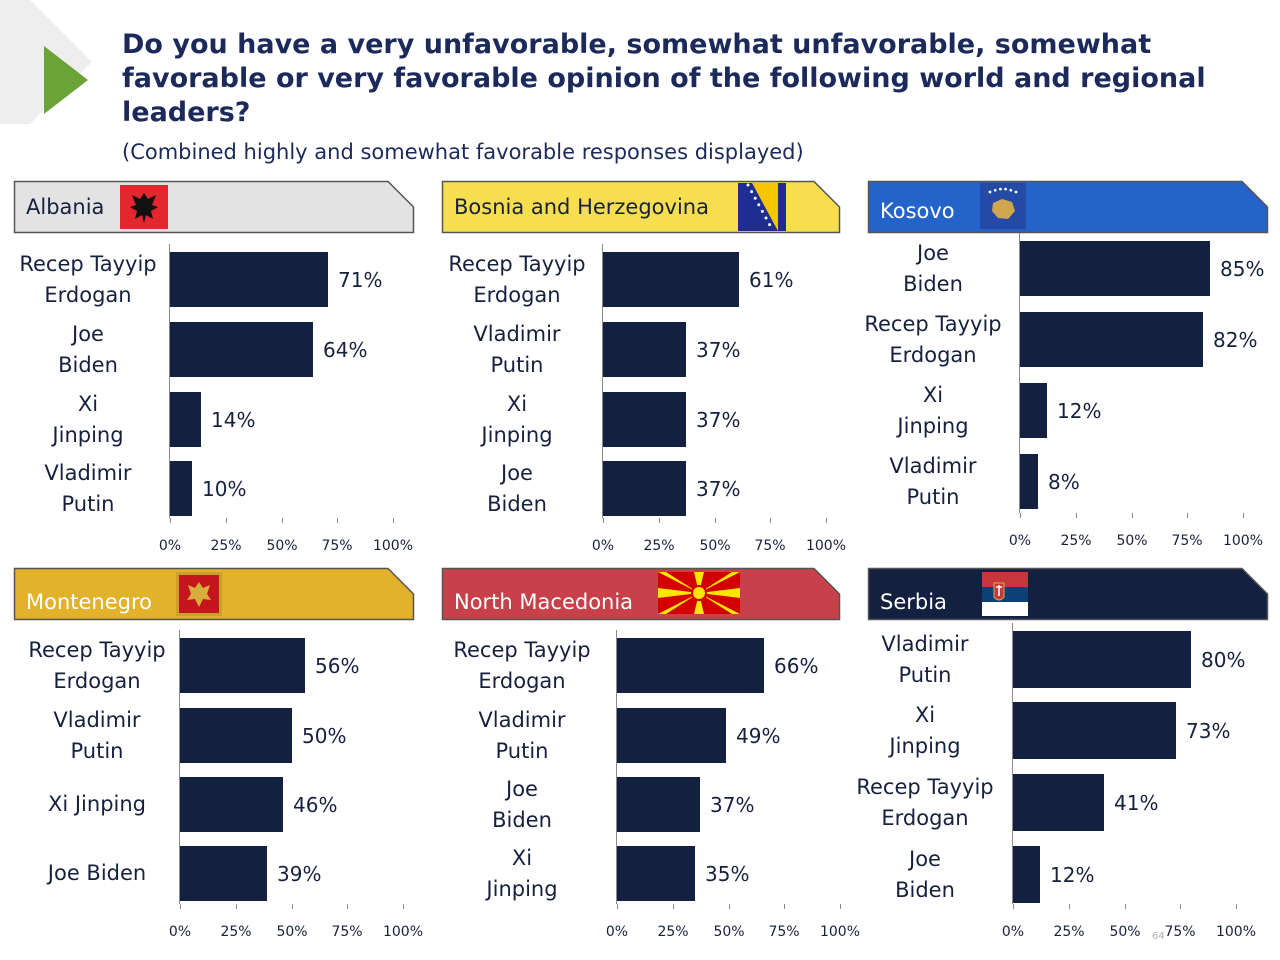 Image resolution: width=1280 pixels, height=960 pixels. What do you see at coordinates (214, 594) in the screenshot?
I see `country-header-montenegro: Montenegro` at bounding box center [214, 594].